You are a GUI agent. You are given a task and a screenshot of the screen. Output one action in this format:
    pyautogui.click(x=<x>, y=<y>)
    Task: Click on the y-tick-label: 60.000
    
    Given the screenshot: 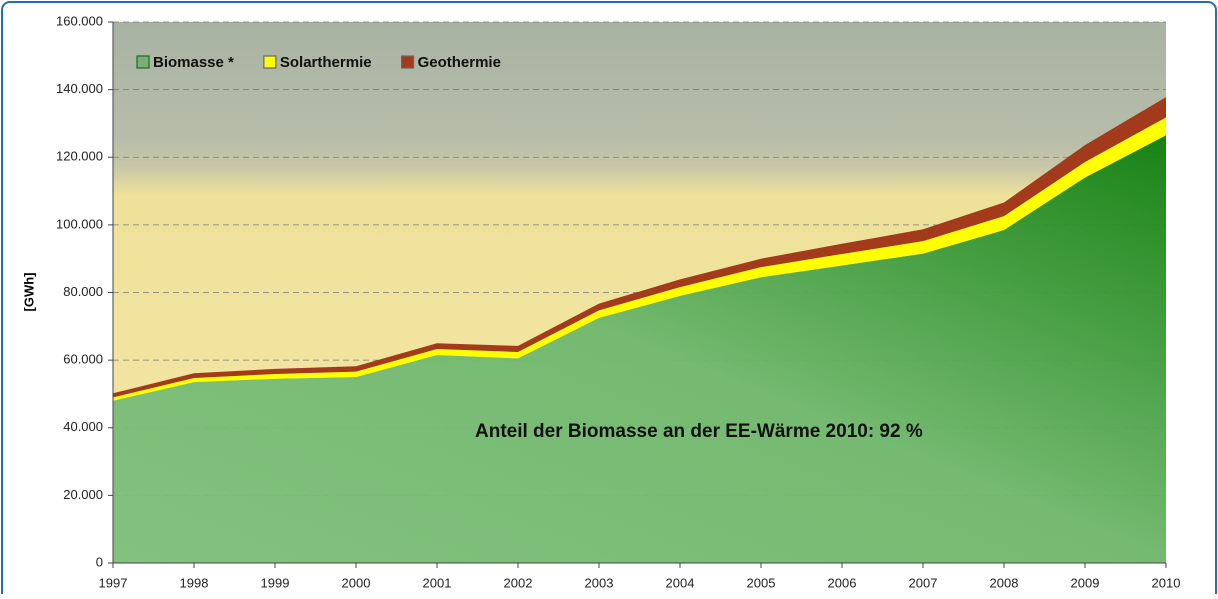 What is the action you would take?
    pyautogui.click(x=83, y=359)
    